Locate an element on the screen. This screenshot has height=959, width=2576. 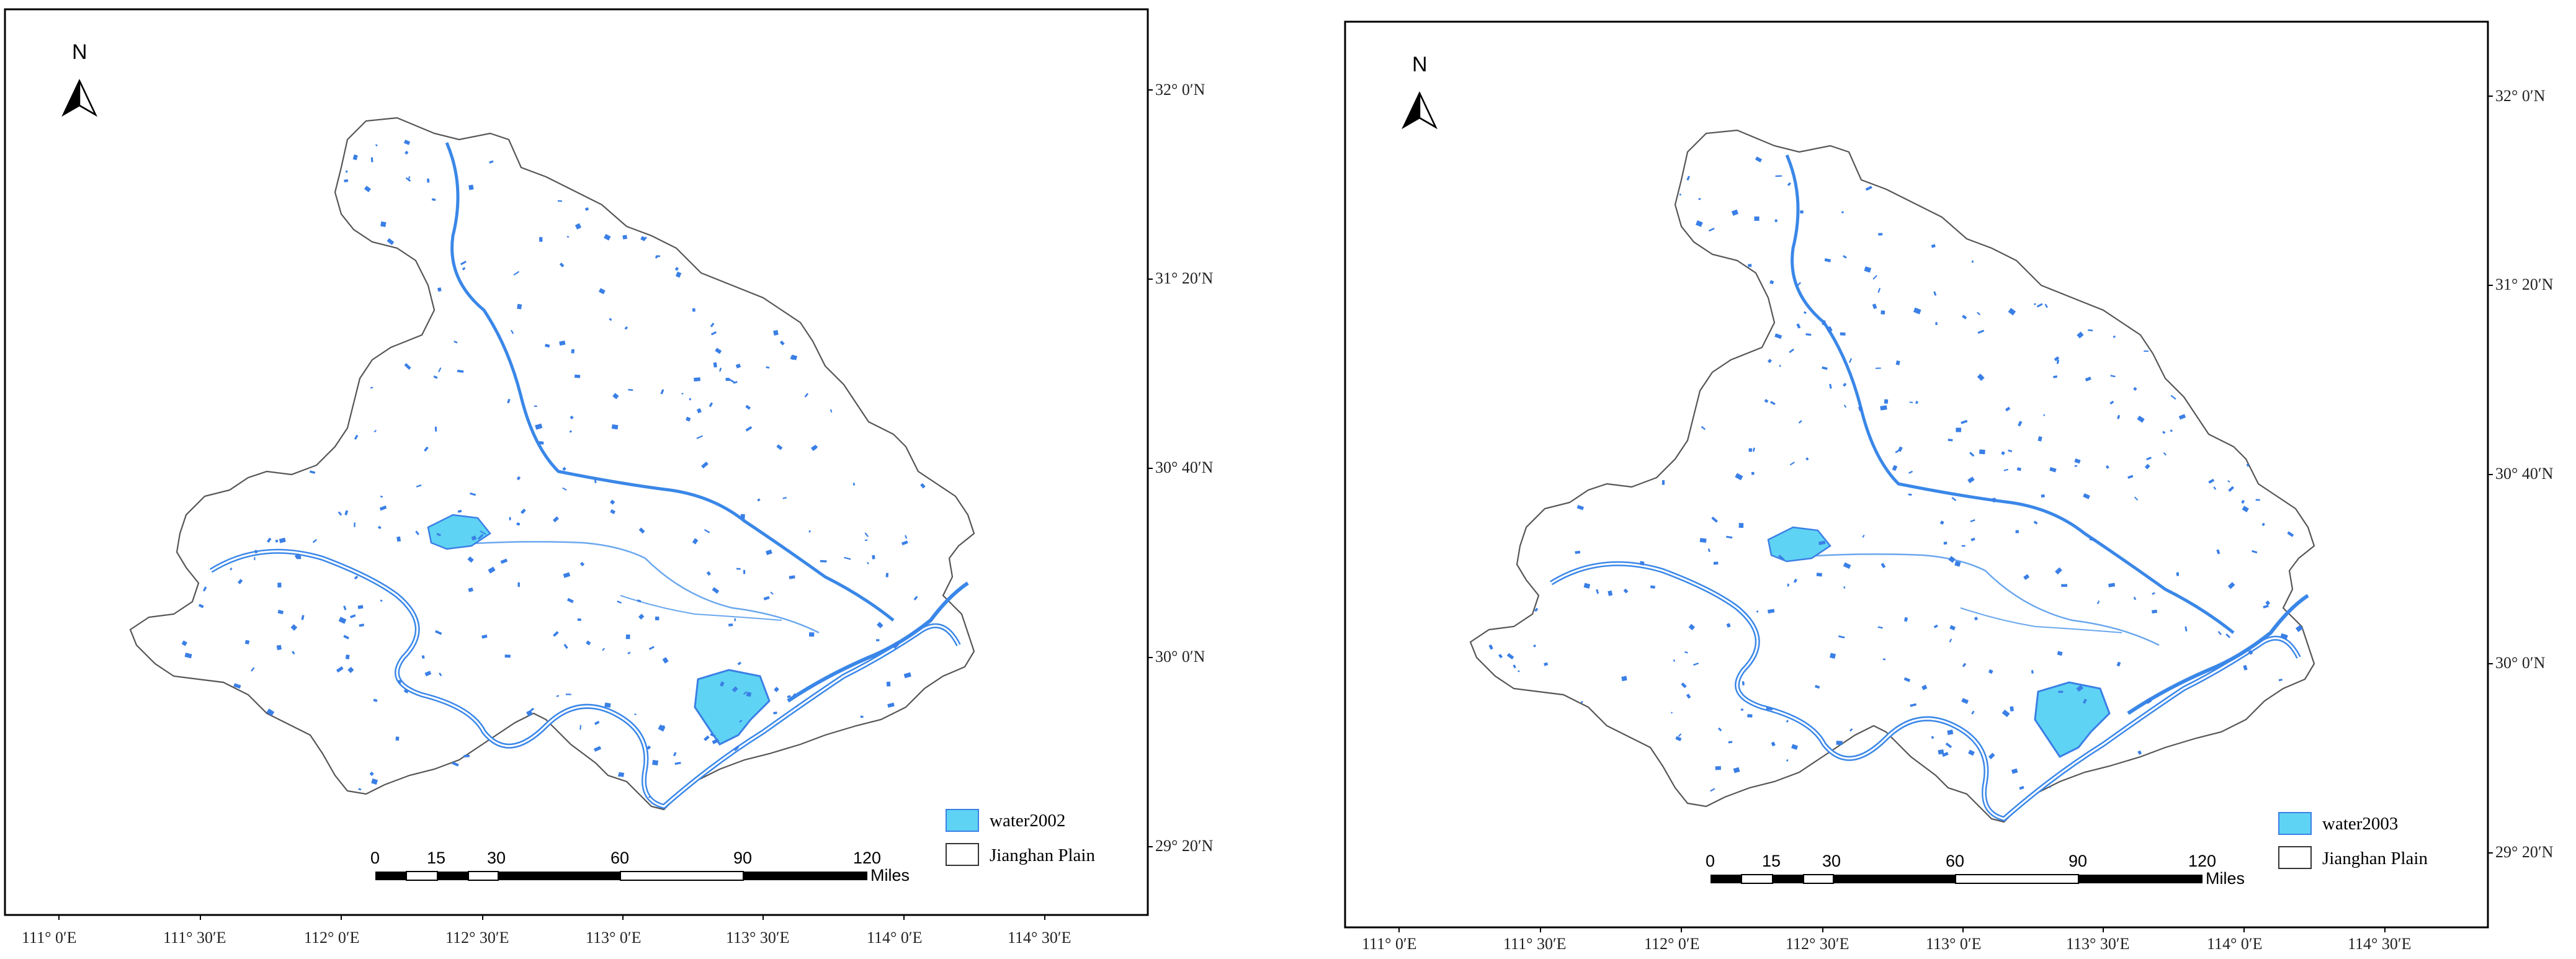
legend-swatch-water is located at coordinates (962, 820).